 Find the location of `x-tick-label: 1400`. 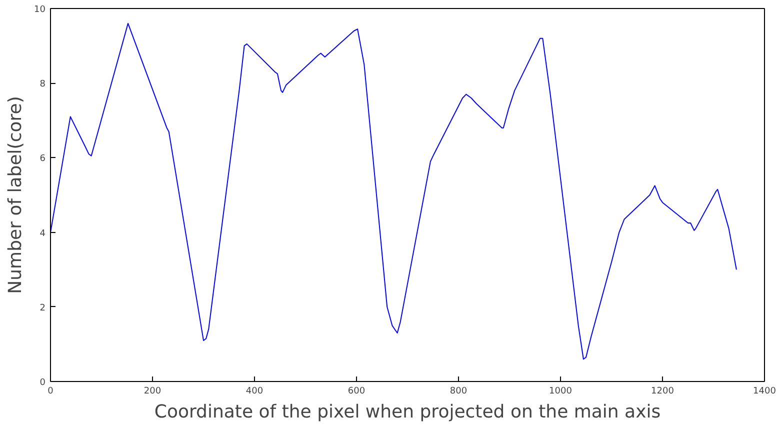

x-tick-label: 1400 is located at coordinates (764, 391).